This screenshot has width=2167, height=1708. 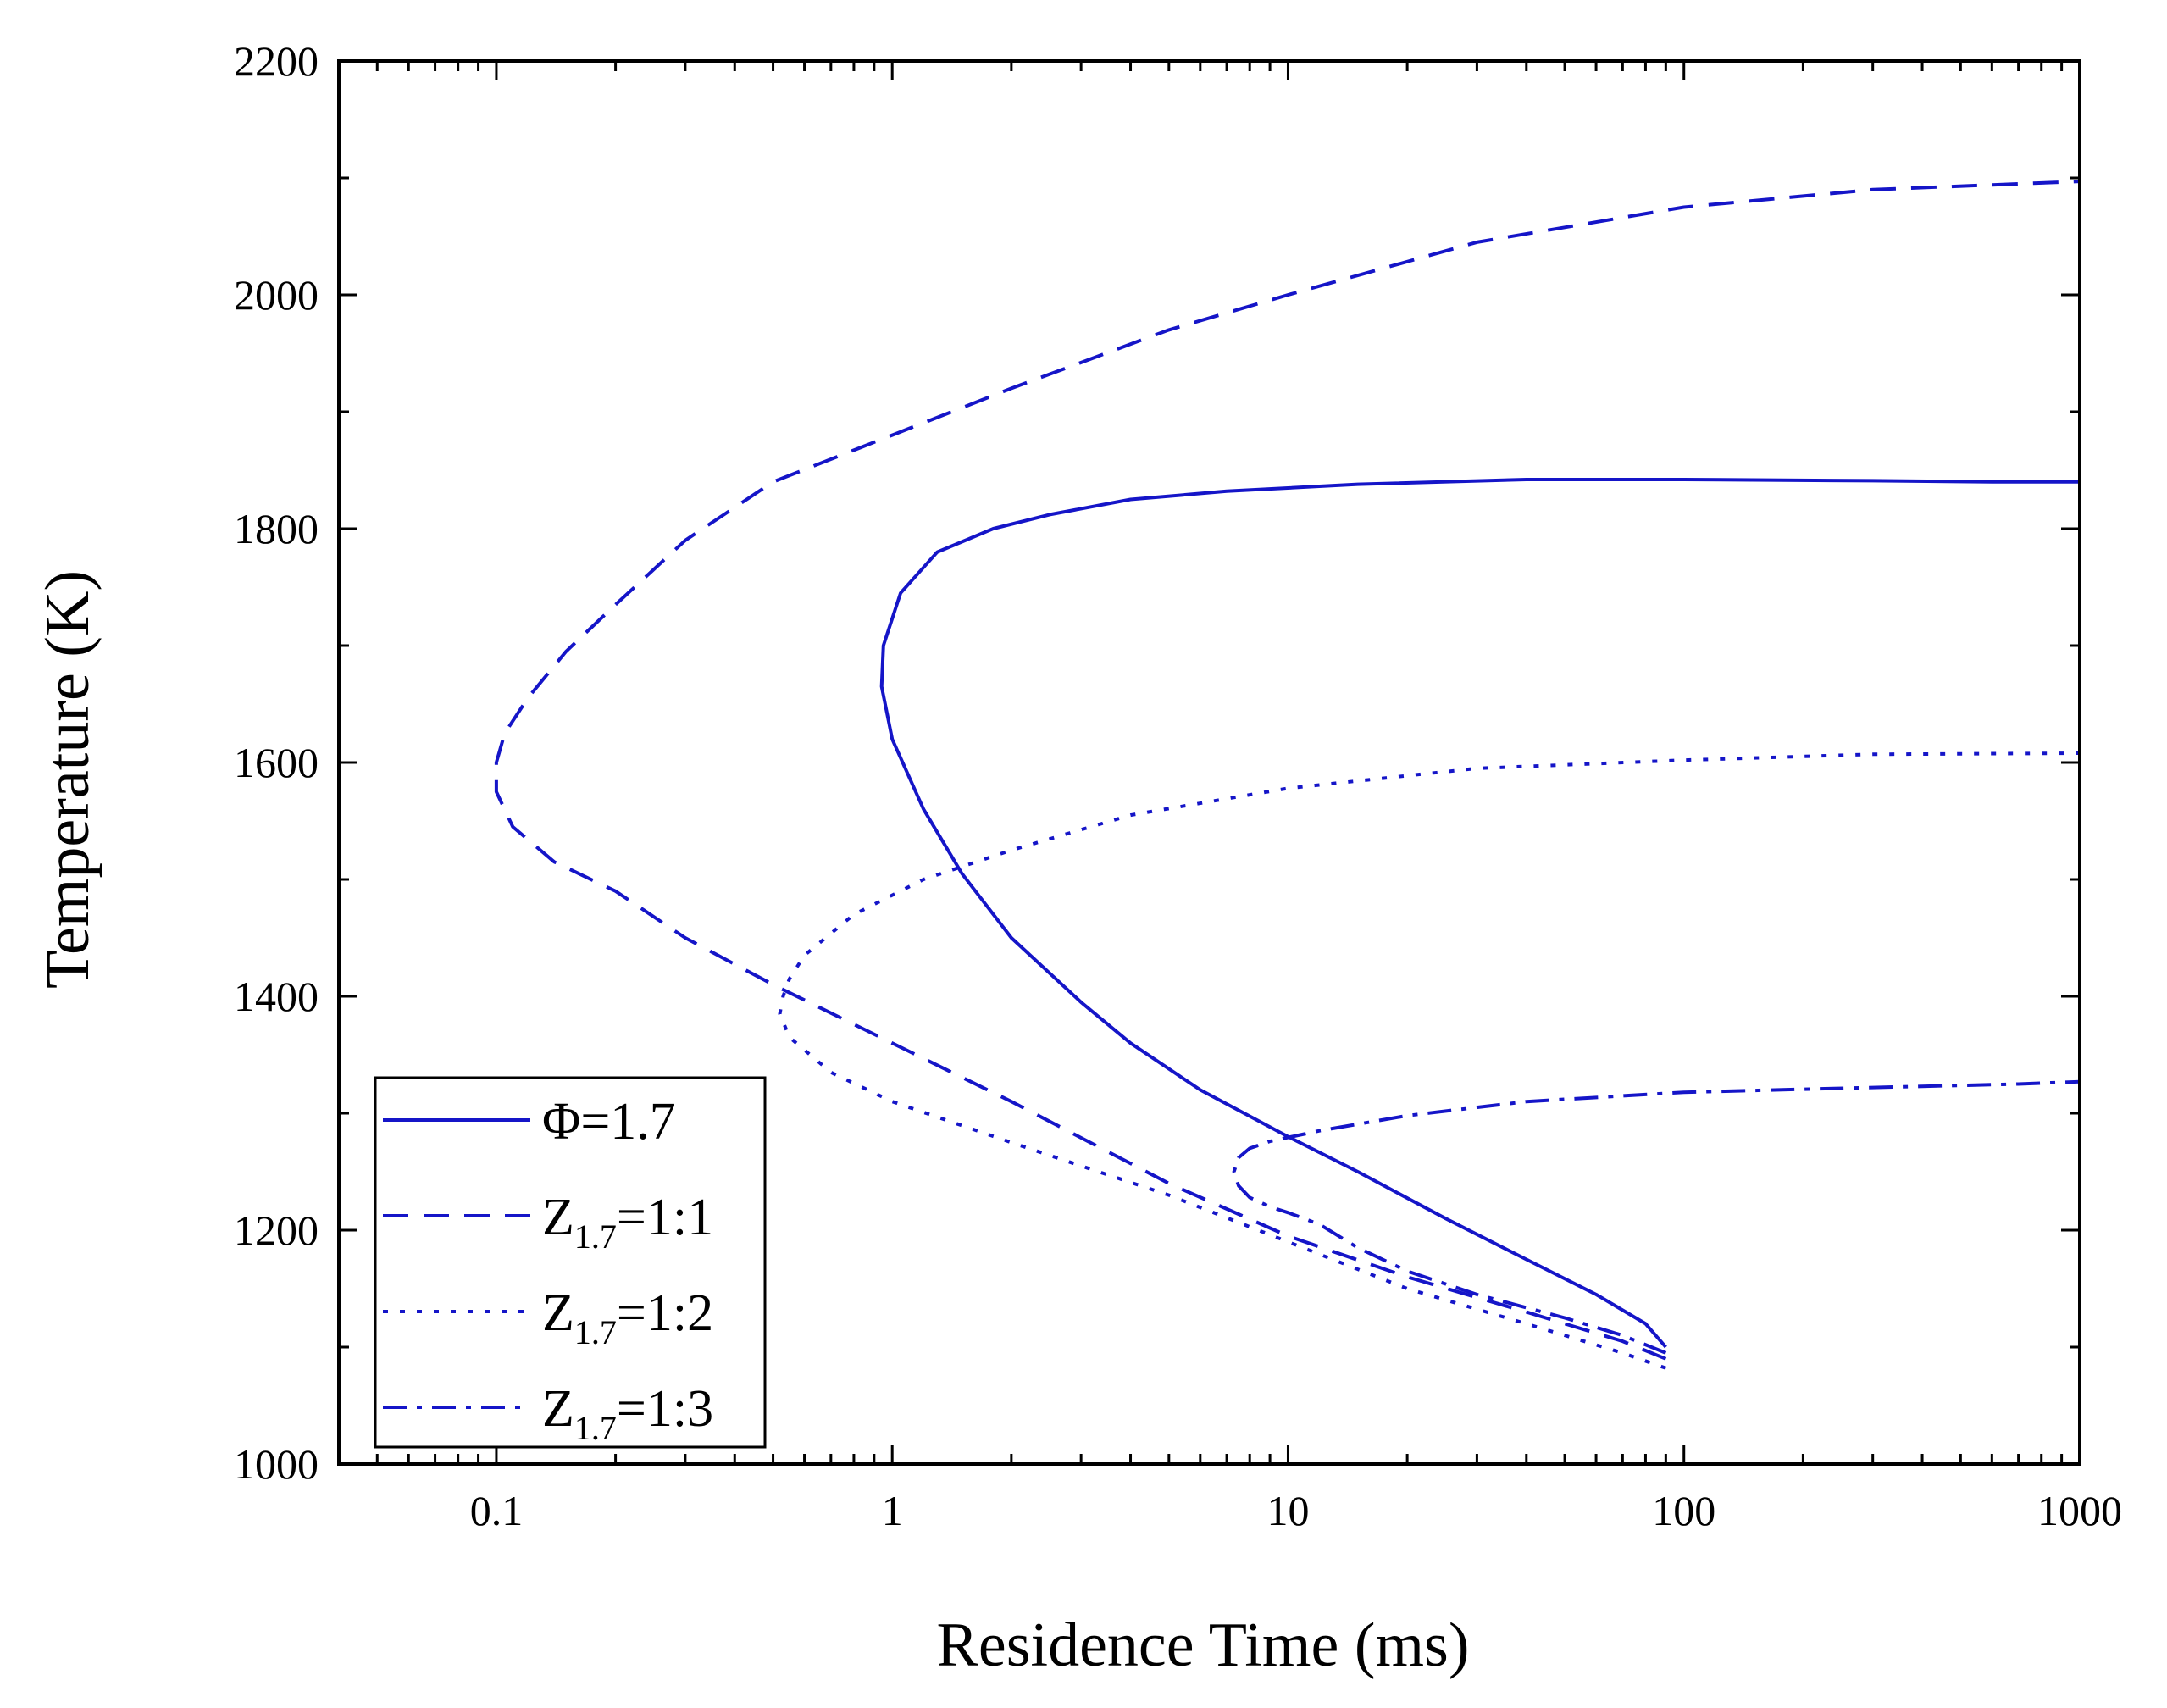 What do you see at coordinates (497, 1510) in the screenshot?
I see `x-tick-label: 0.1` at bounding box center [497, 1510].